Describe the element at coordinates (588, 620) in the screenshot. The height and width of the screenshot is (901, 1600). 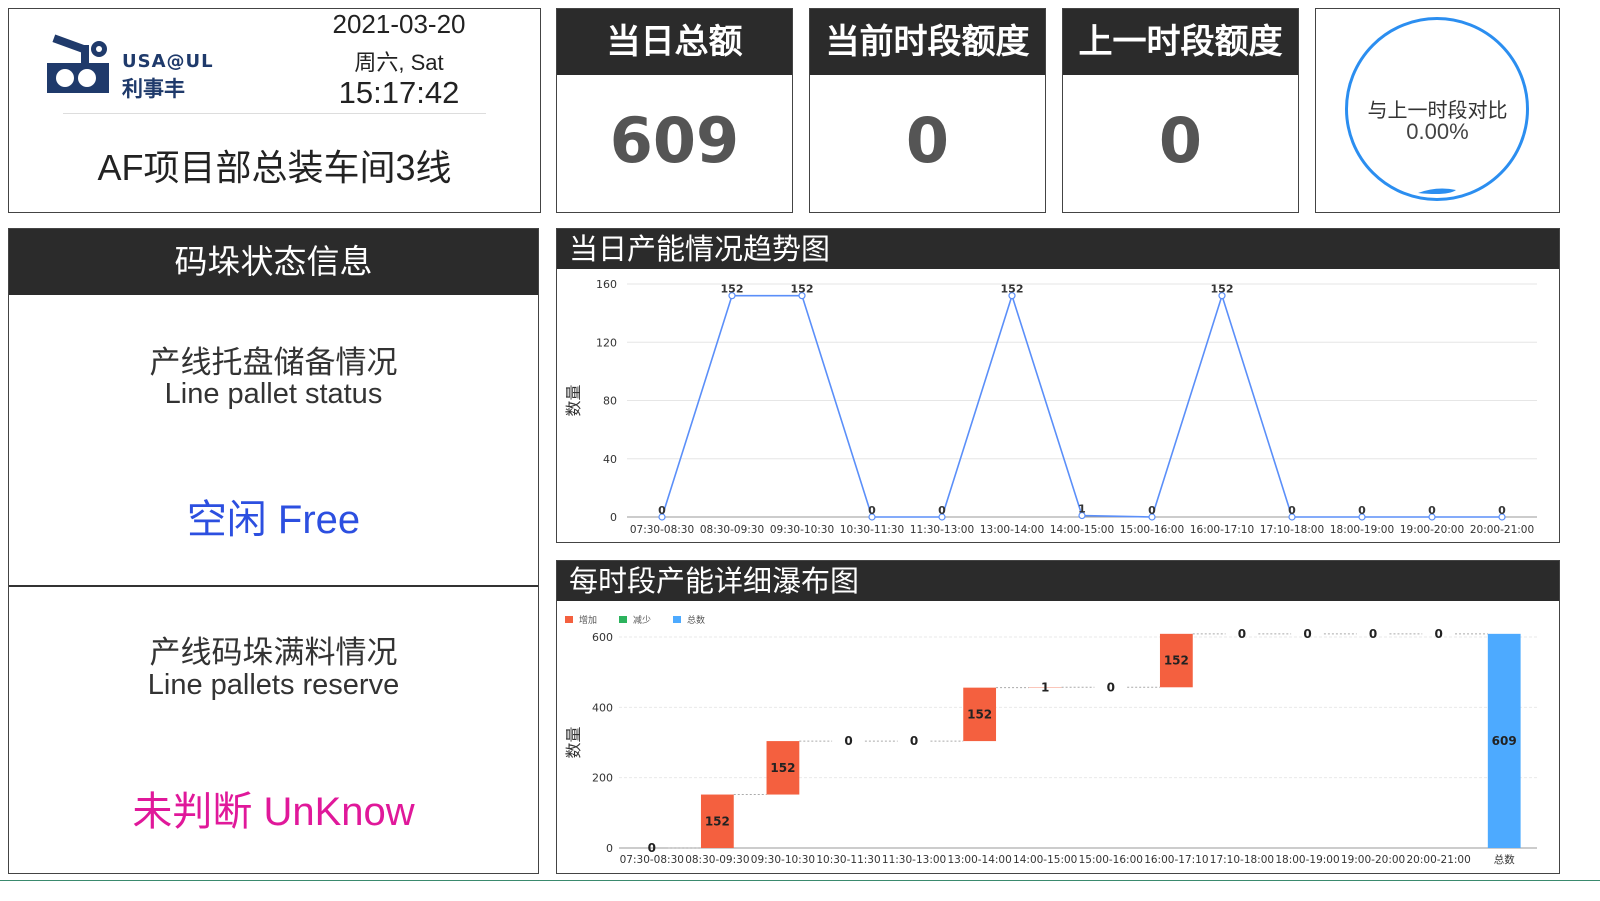
I see `legend-label: 增加` at that location.